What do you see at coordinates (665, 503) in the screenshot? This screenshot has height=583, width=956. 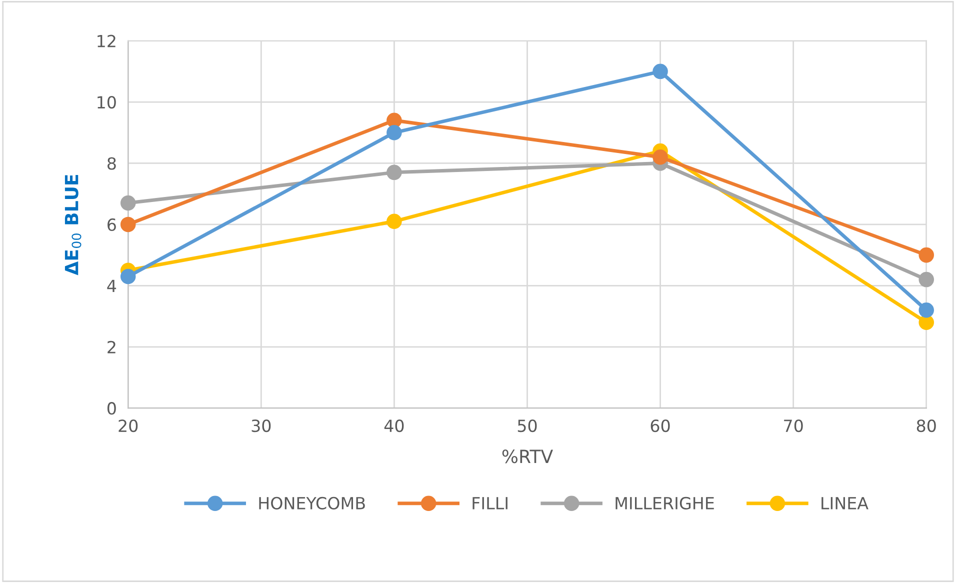 I see `legend-label: MILLERIGHE` at bounding box center [665, 503].